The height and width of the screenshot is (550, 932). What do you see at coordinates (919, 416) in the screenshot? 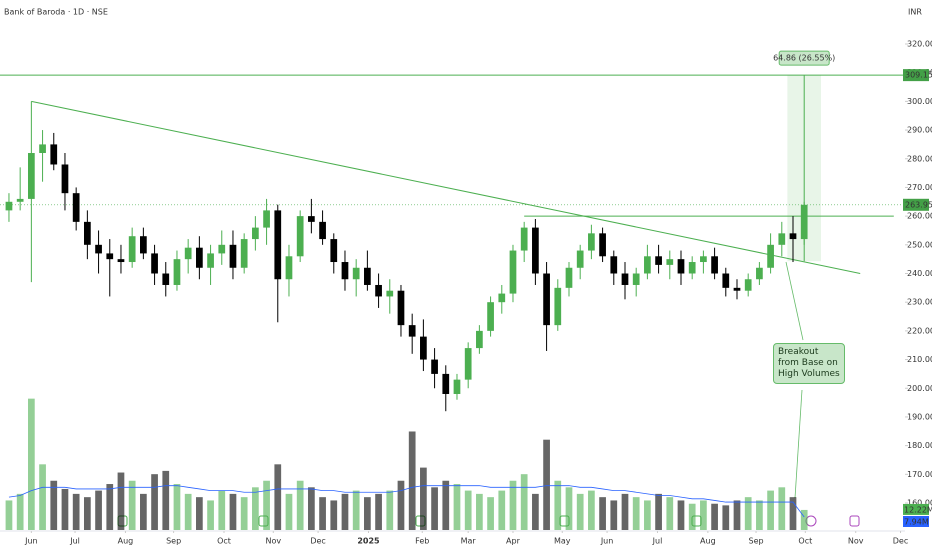
I see `y-tick-label: 190.00` at bounding box center [919, 416].